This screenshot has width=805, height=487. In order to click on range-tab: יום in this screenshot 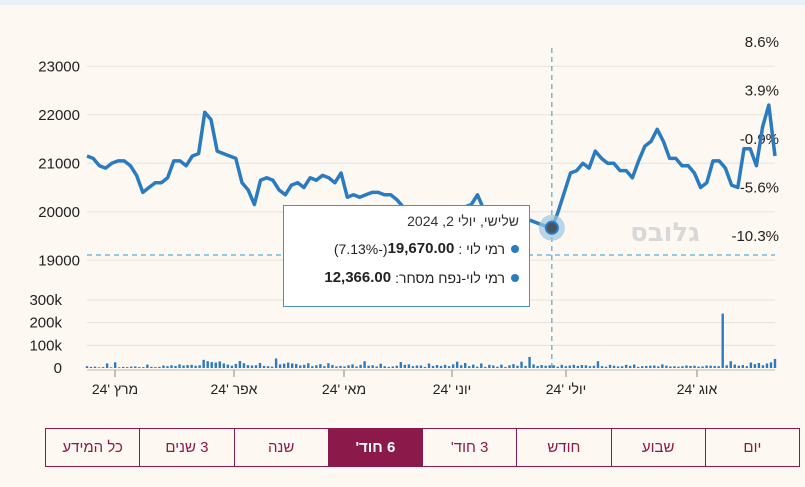, I will do `click(751, 447)`.